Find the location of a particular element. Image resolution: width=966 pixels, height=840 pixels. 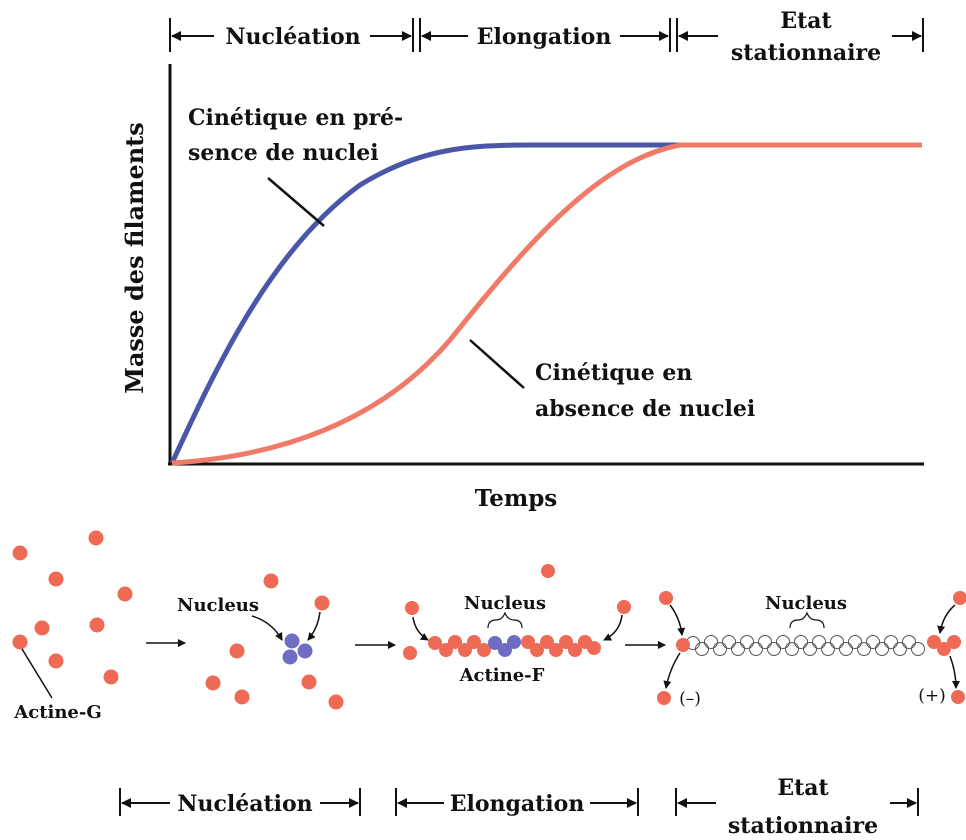

filament-monomers is located at coordinates (517, 612).